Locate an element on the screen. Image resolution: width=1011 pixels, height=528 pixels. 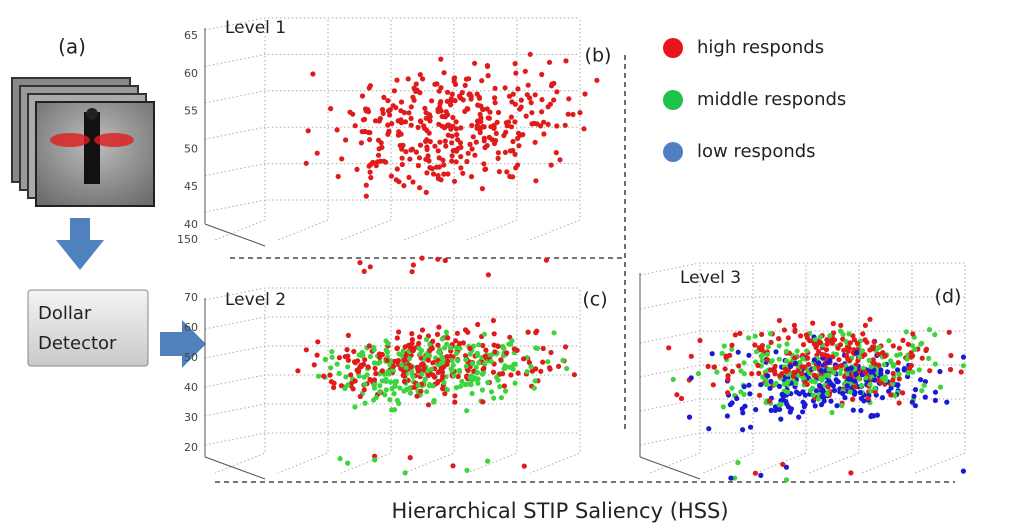
caption: Hierarchical STIP Saliency (HSS) is located at coordinates (559, 511).